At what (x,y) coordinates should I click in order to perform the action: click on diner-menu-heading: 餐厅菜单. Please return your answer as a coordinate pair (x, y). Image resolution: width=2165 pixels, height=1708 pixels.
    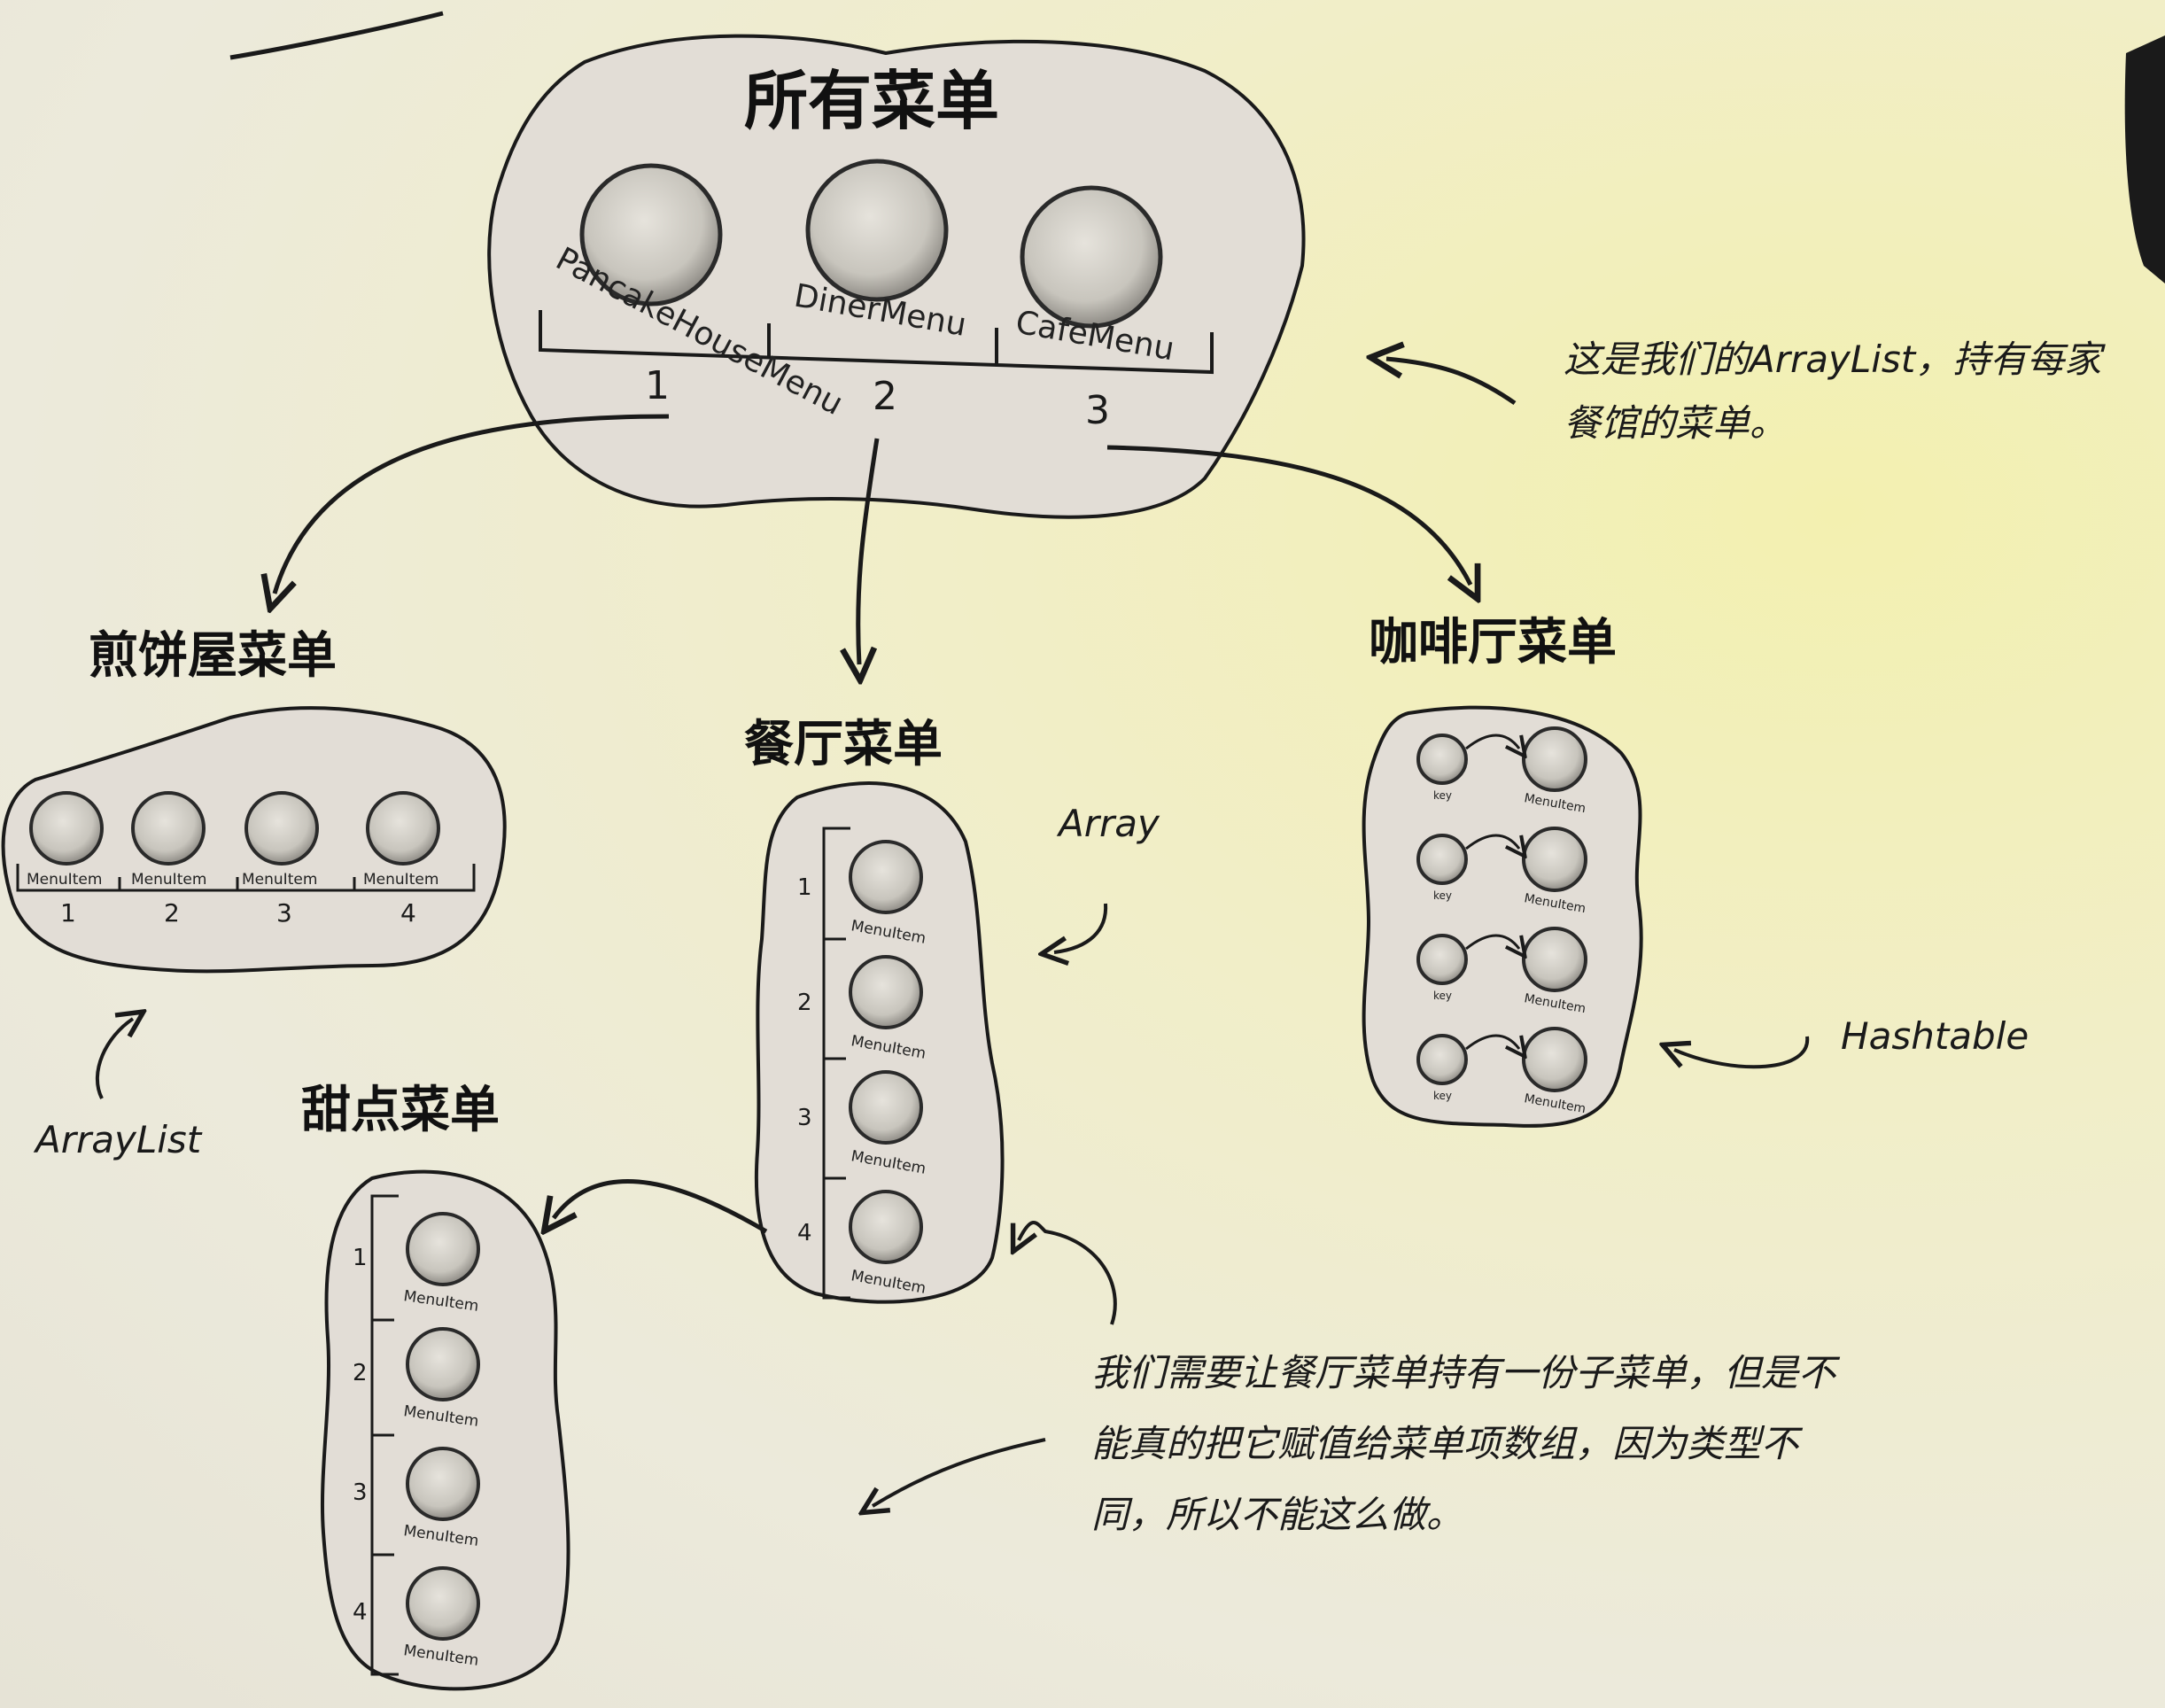
    Looking at the image, I should click on (843, 744).